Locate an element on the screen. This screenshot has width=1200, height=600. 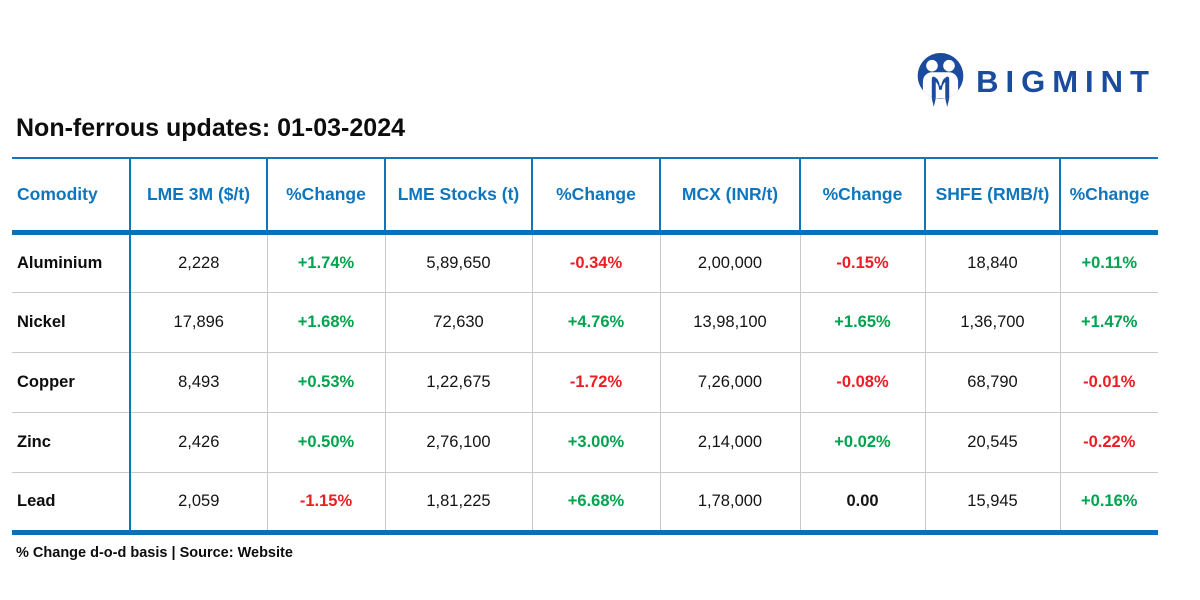
value-cell: 2,228 is located at coordinates (199, 262).